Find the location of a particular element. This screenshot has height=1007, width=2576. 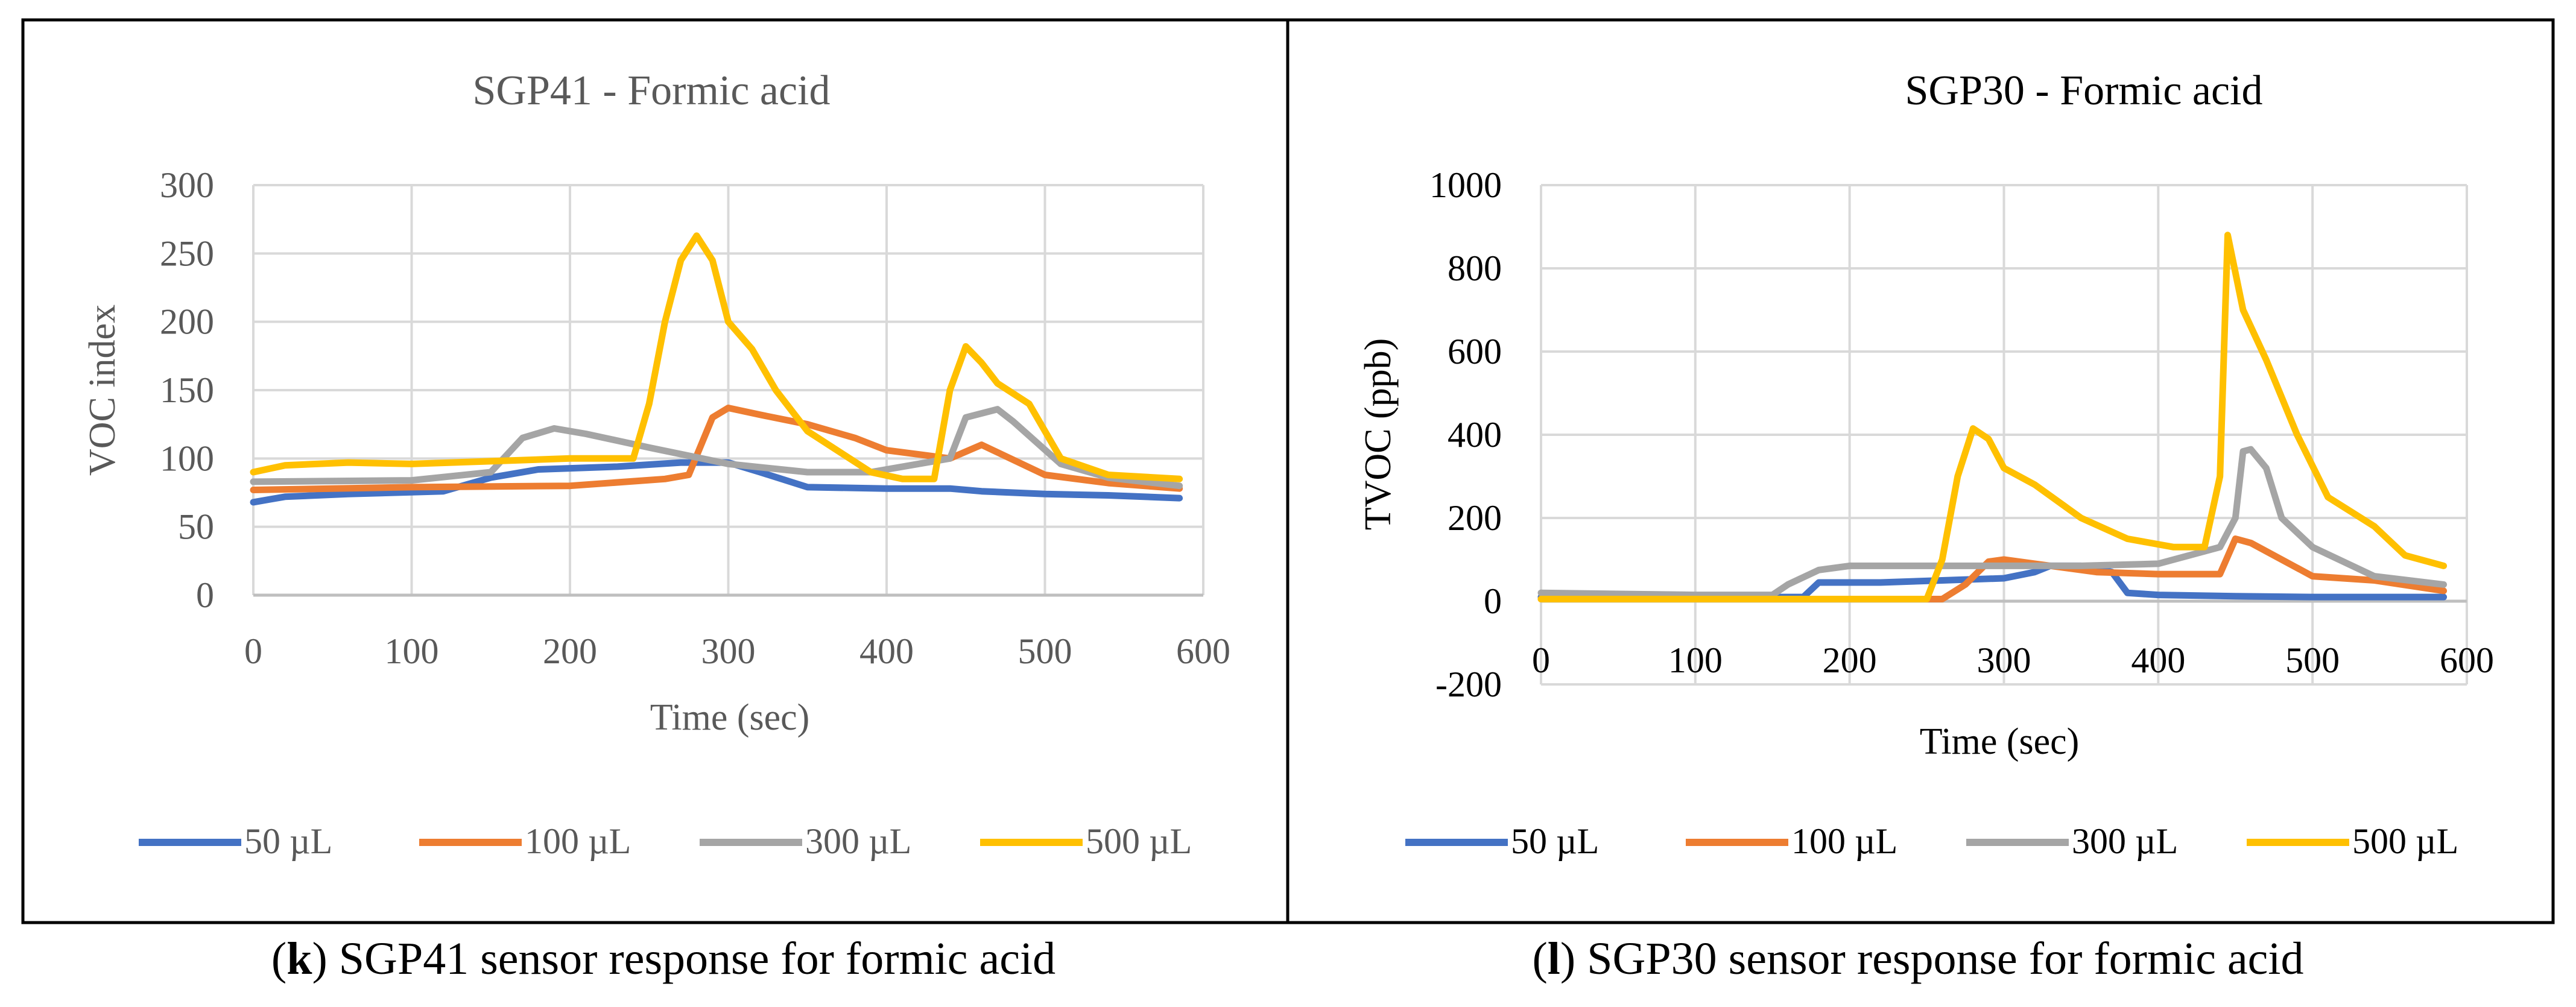

y-tick-label: 600 is located at coordinates (1475, 351).